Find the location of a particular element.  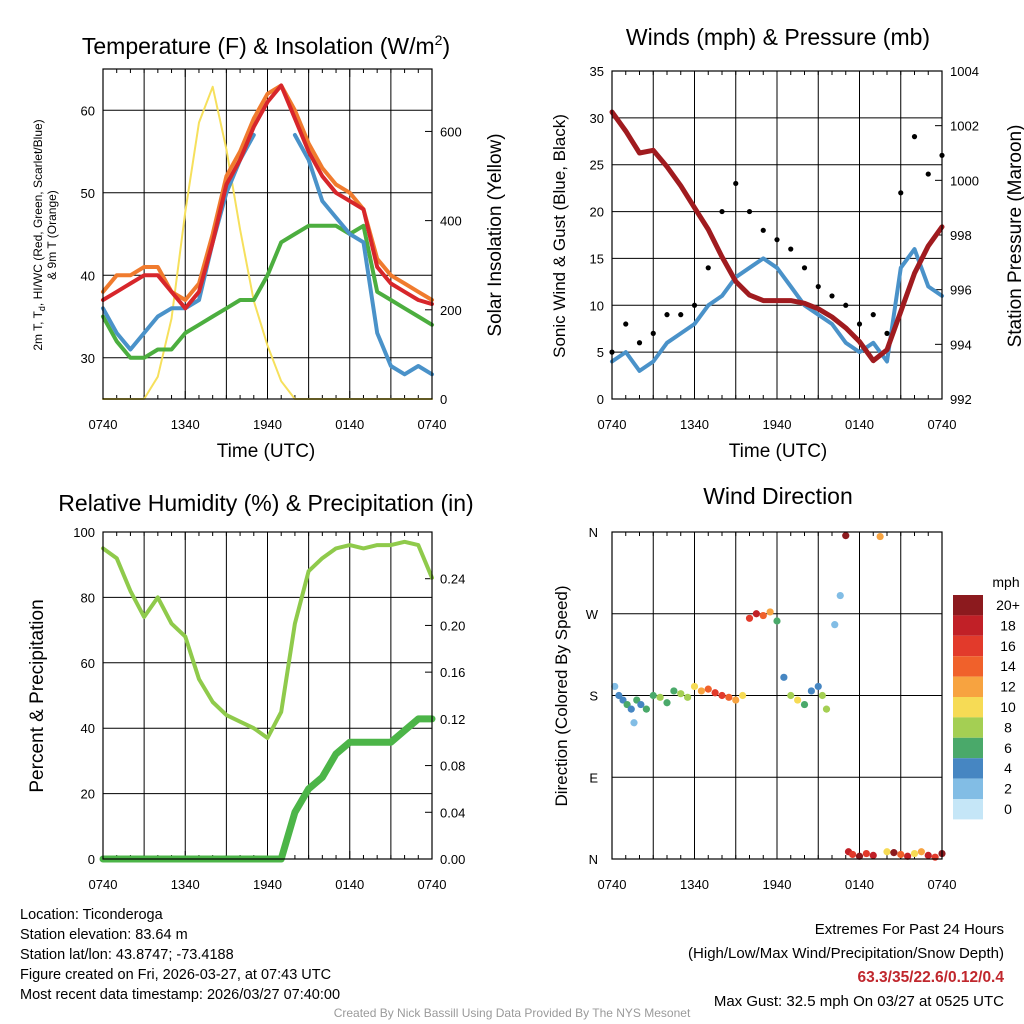

temp-frame is located at coordinates (267, 234).